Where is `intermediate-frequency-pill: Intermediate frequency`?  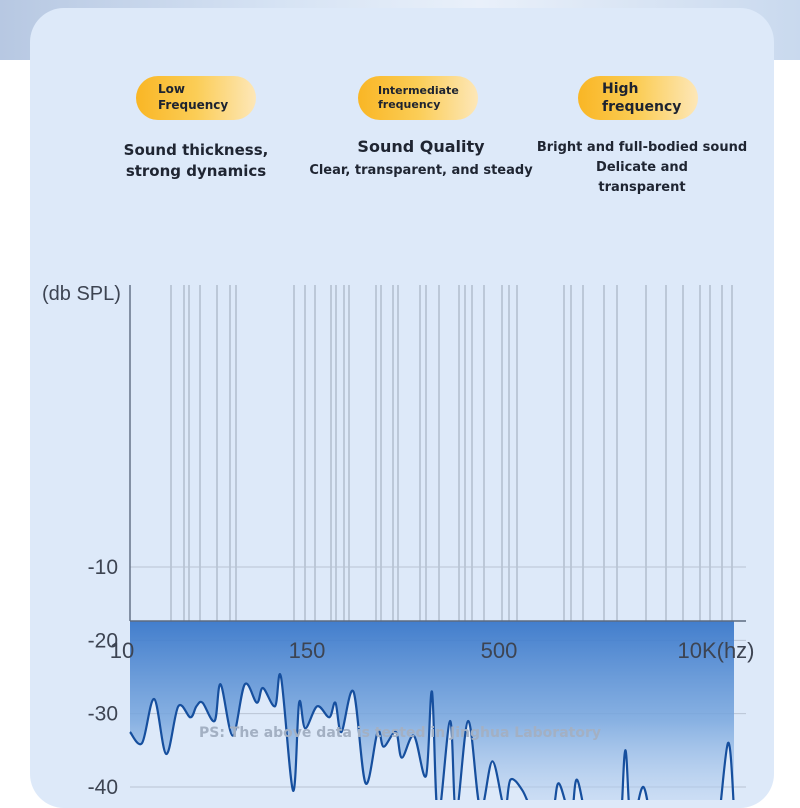 intermediate-frequency-pill: Intermediate frequency is located at coordinates (418, 98).